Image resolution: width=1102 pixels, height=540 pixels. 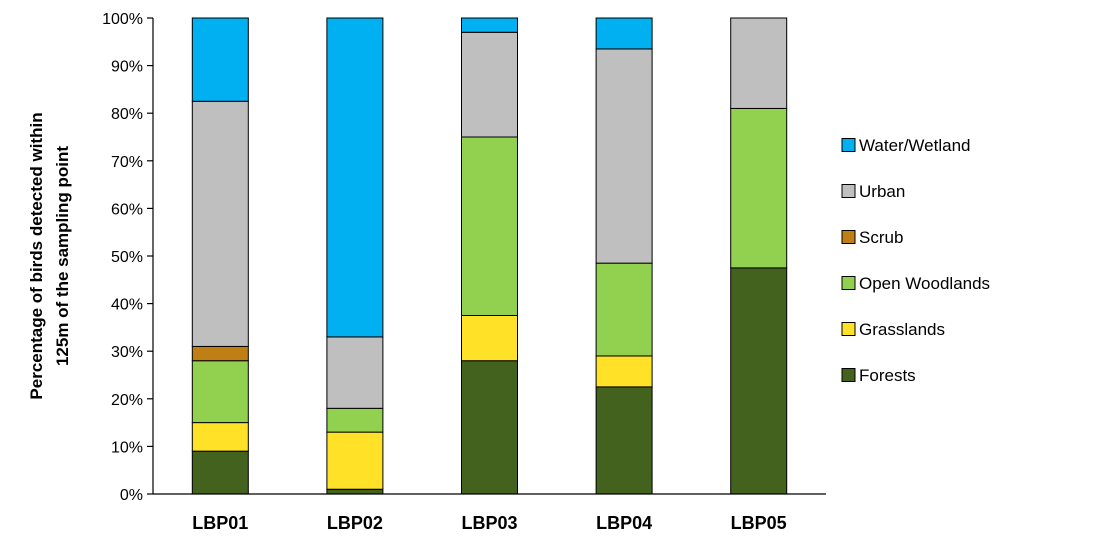 I want to click on legend-label: Grasslands, so click(x=902, y=329).